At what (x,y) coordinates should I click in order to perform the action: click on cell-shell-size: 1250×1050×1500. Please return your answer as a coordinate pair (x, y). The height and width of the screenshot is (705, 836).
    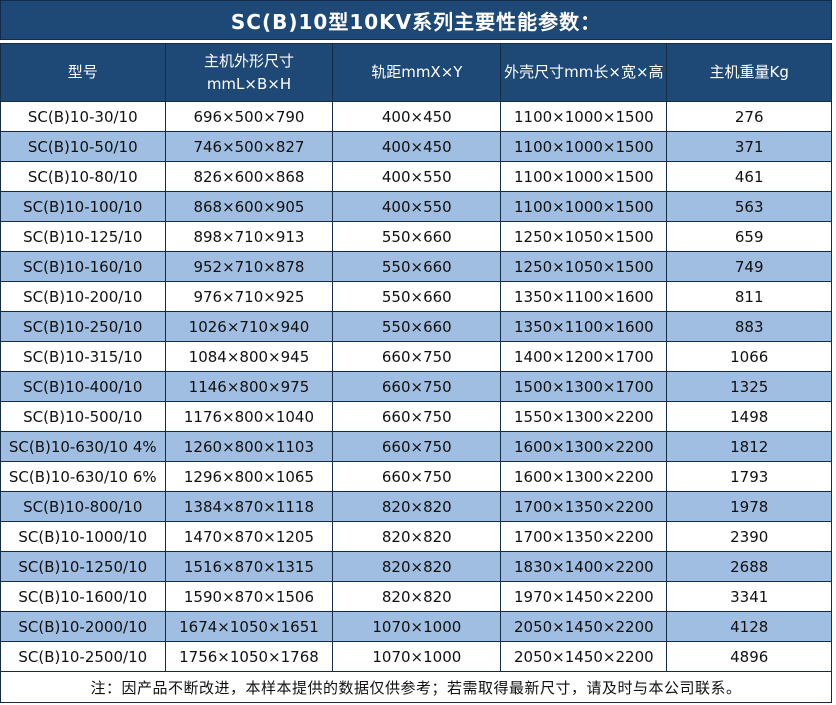
    Looking at the image, I should click on (584, 266).